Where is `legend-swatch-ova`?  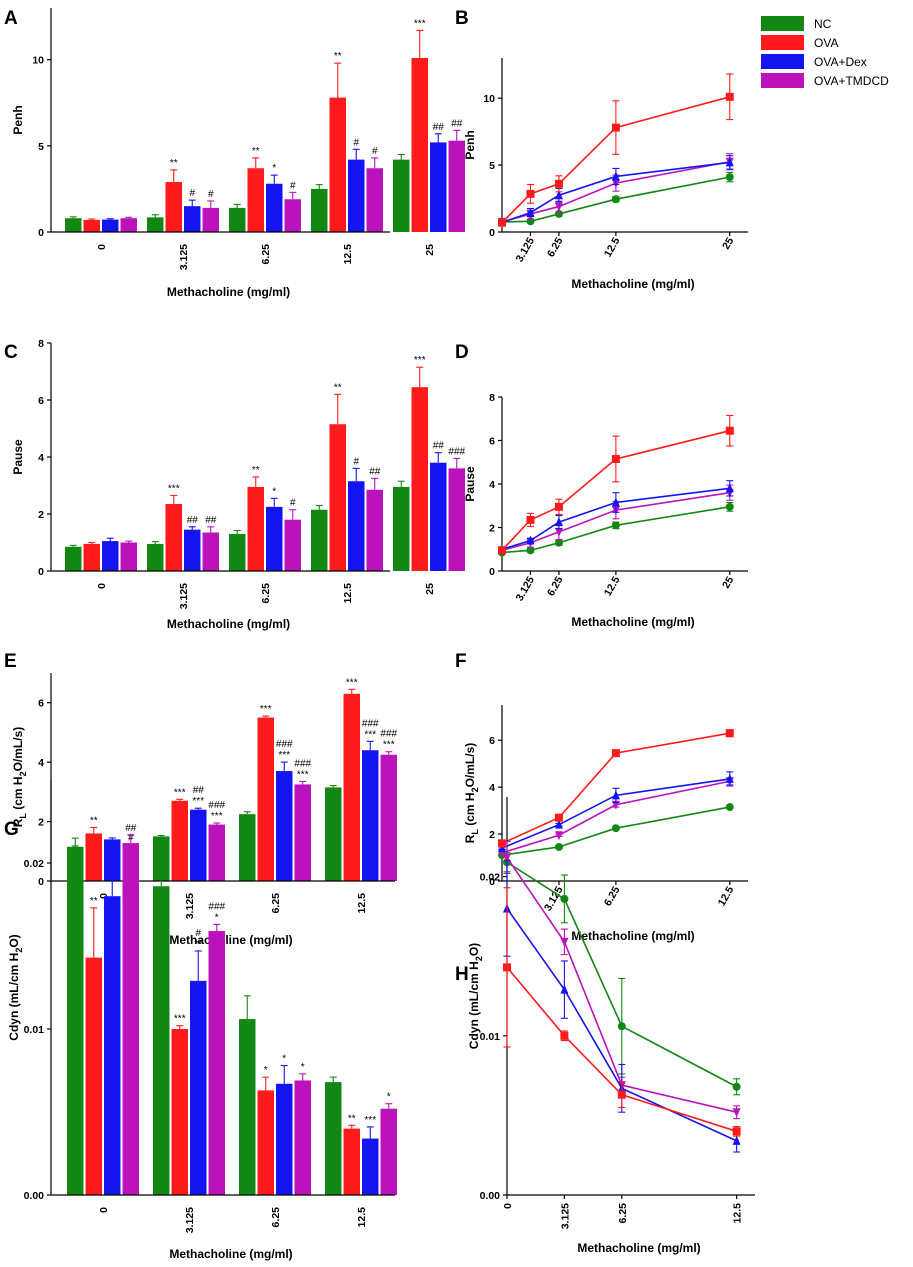 legend-swatch-ova is located at coordinates (782, 42).